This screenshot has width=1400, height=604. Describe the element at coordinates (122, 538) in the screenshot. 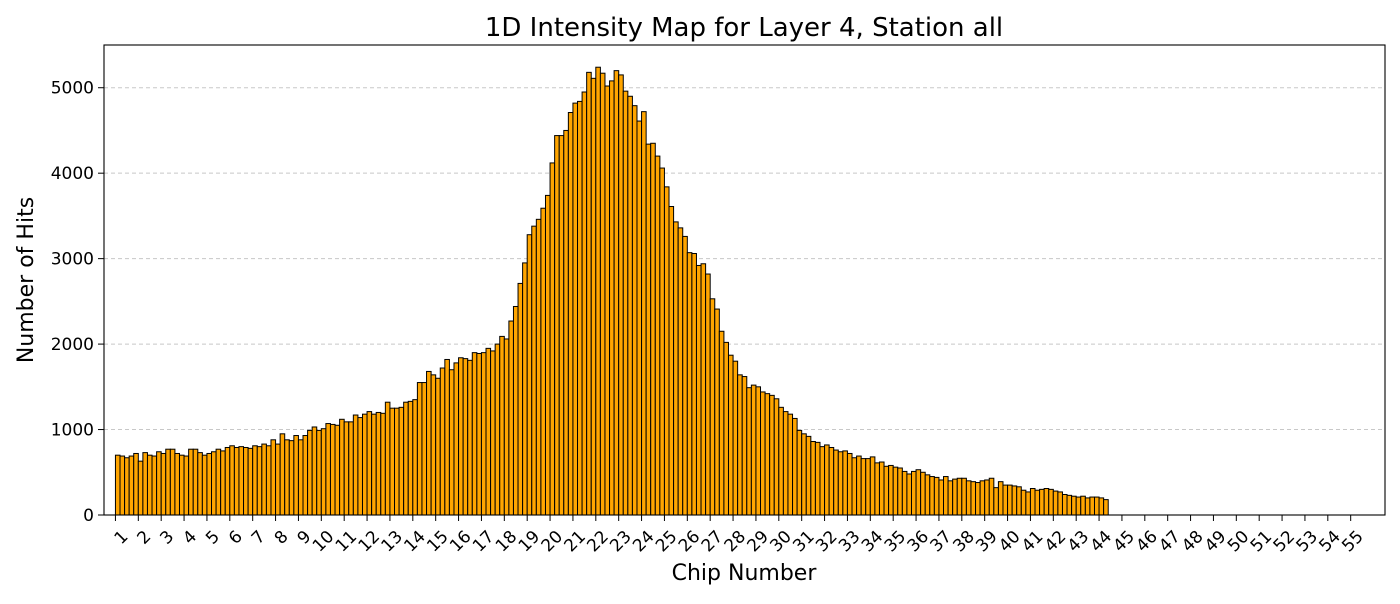

I see `x-tick-label: 1` at that location.